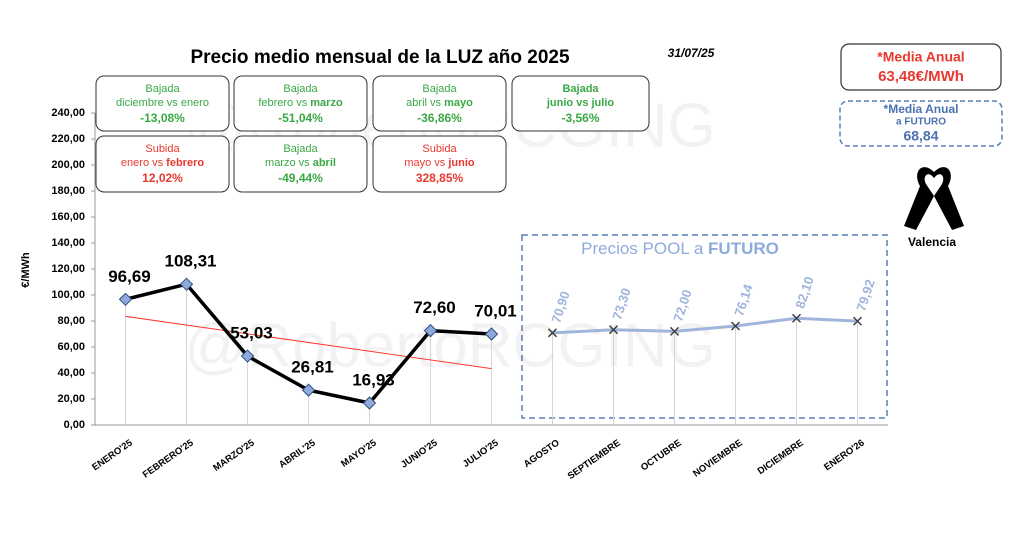 The height and width of the screenshot is (537, 1024). I want to click on trendline, so click(308, 342).